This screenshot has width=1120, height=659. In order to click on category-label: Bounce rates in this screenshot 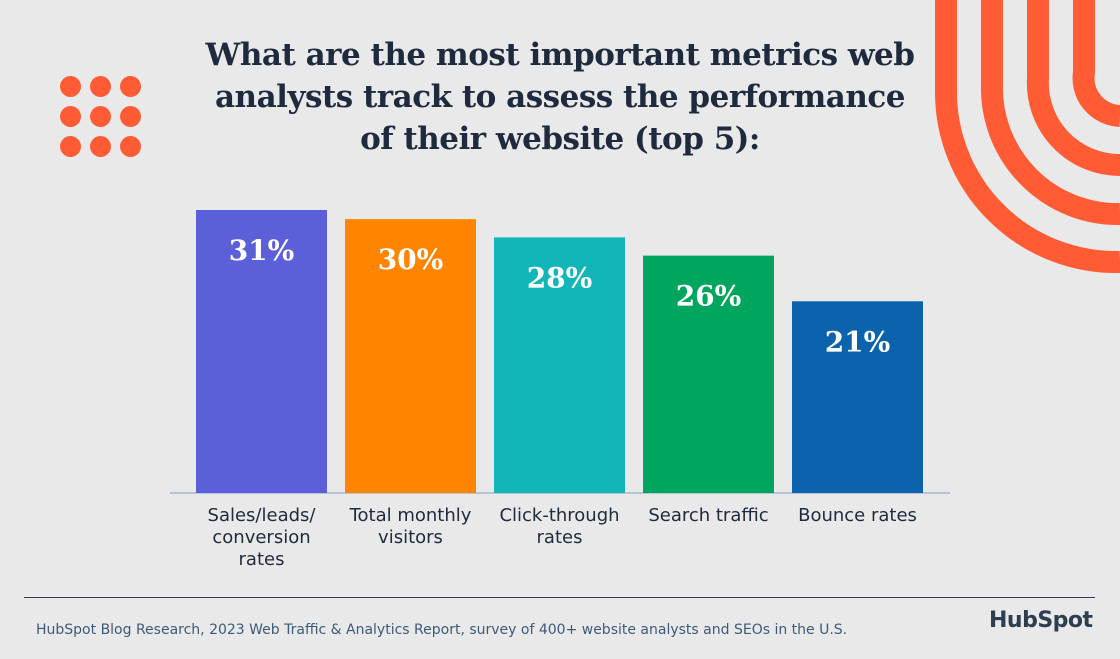, I will do `click(858, 516)`.